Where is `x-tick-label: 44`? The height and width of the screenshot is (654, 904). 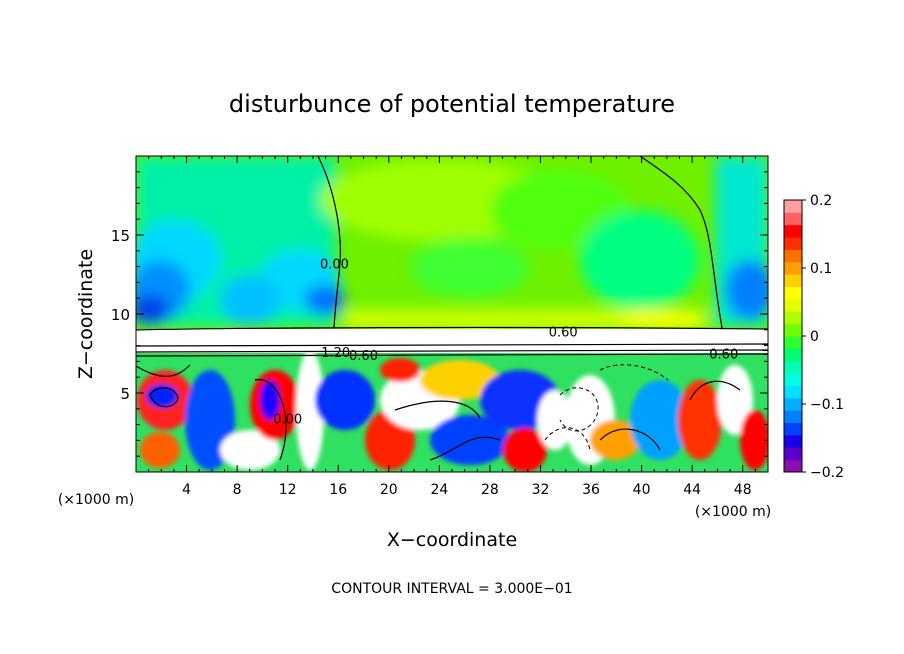
x-tick-label: 44 is located at coordinates (692, 490).